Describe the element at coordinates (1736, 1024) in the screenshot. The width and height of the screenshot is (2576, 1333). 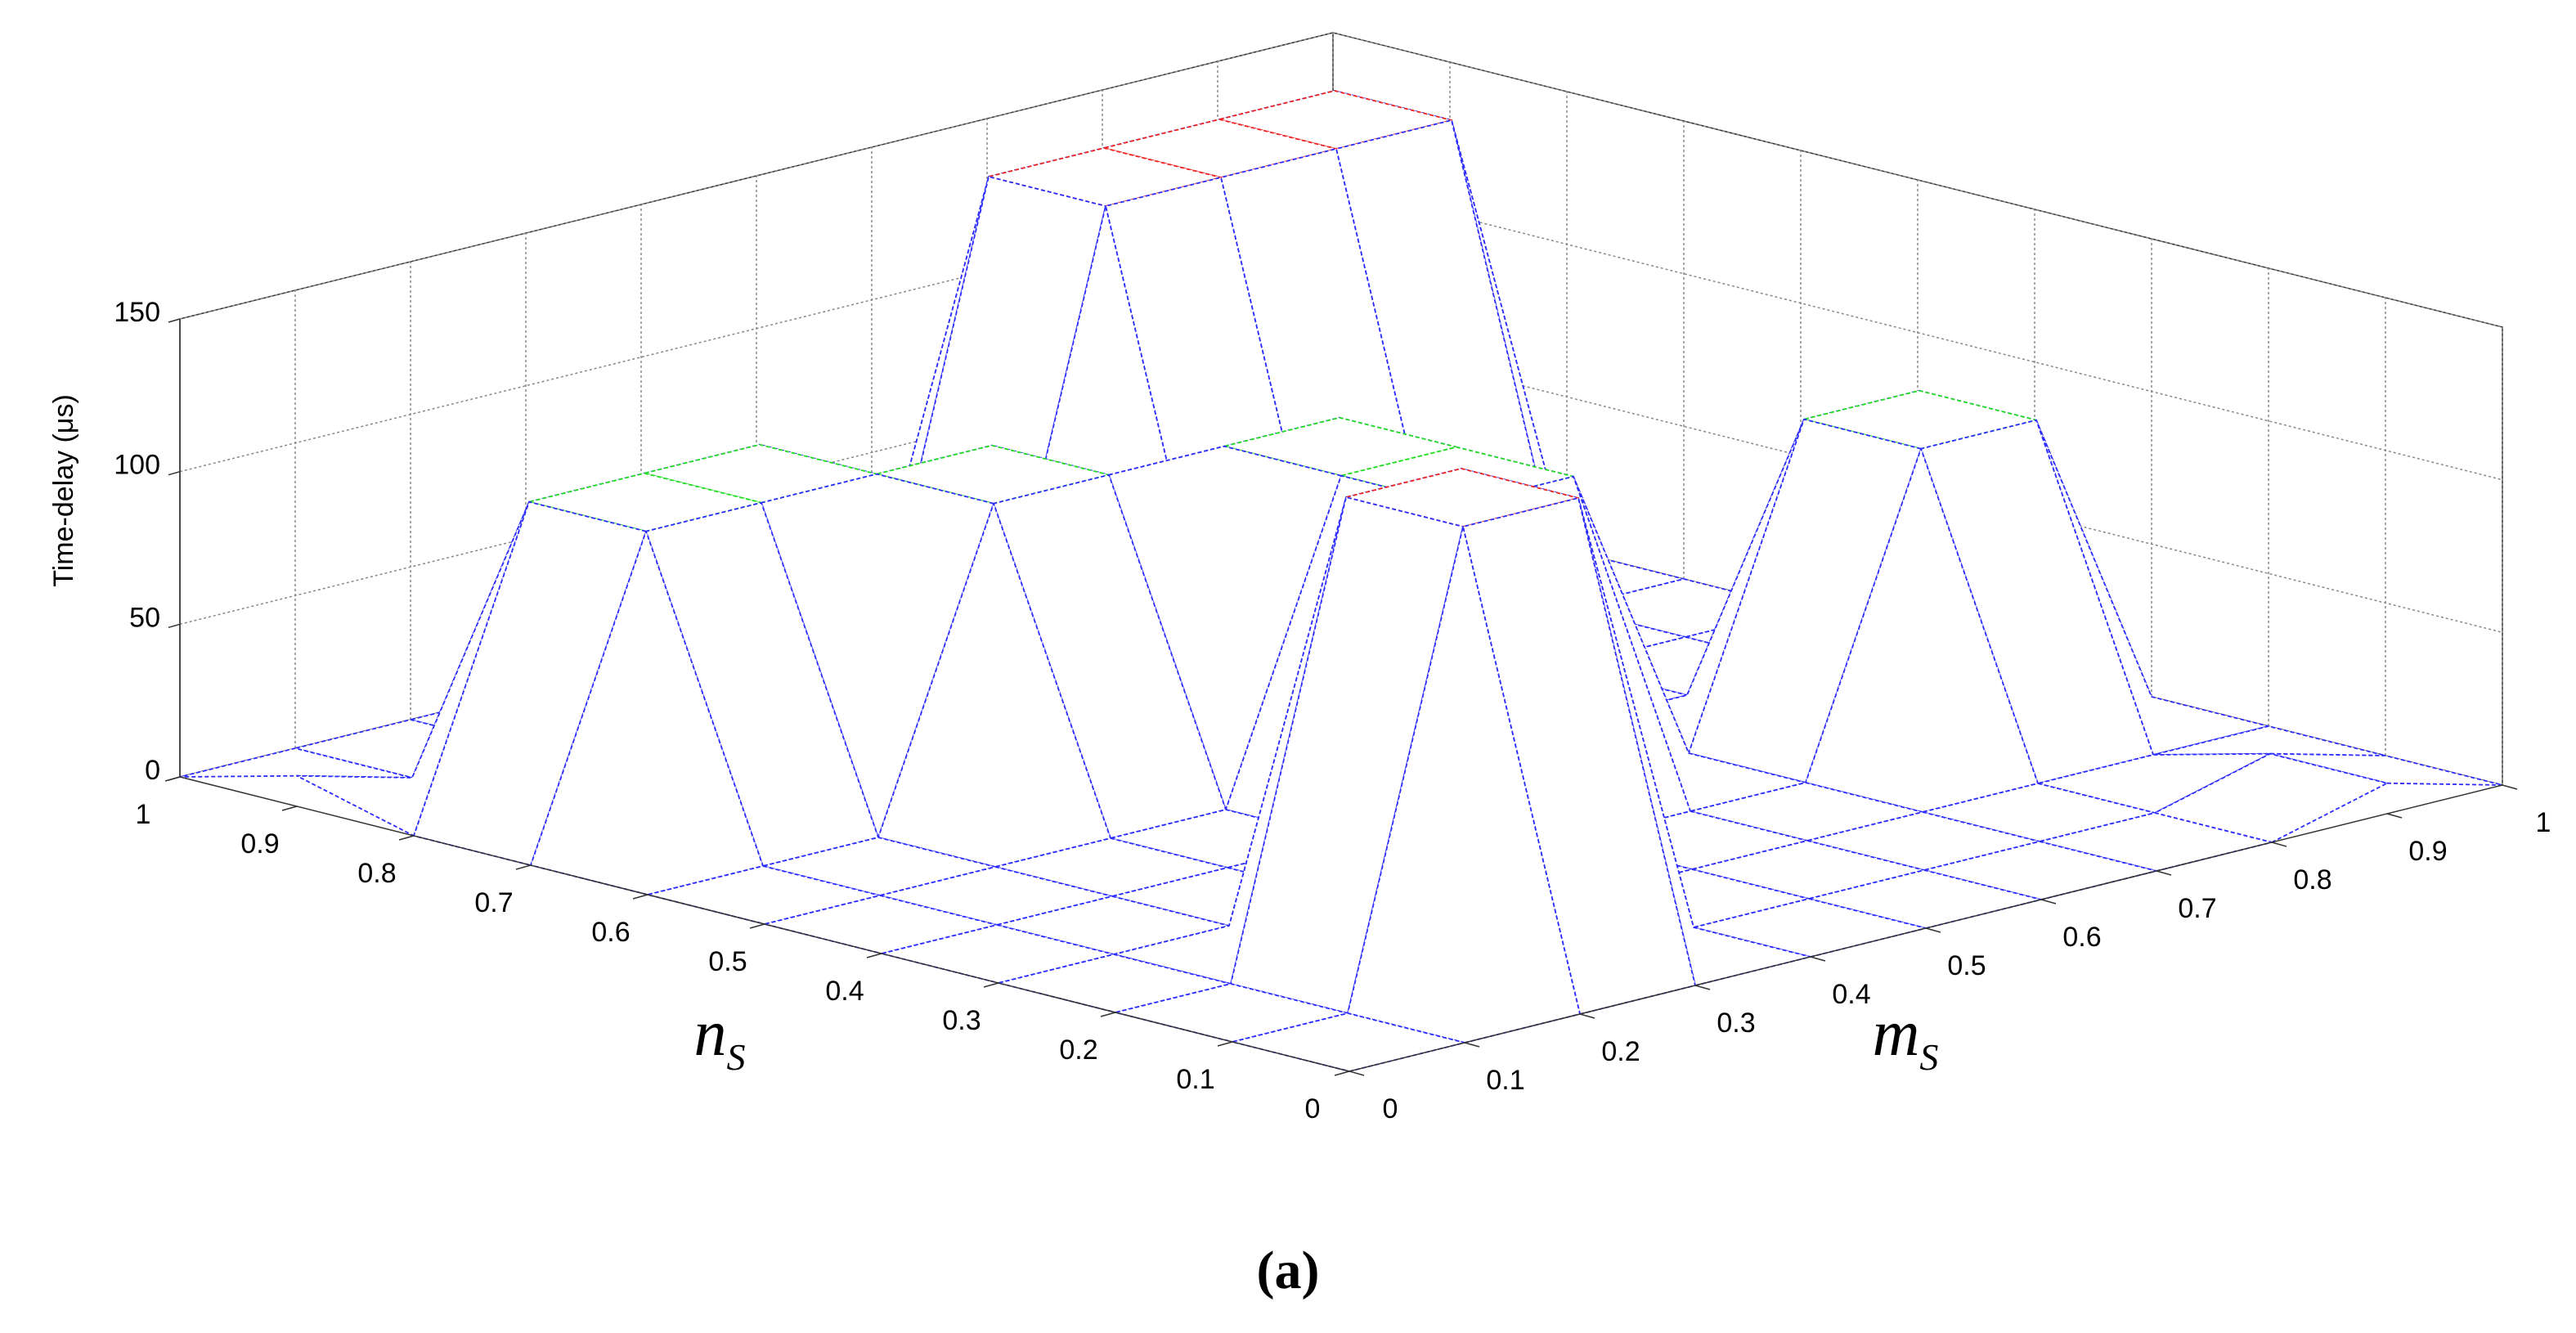
I see `x-tick-label: 0.3` at that location.